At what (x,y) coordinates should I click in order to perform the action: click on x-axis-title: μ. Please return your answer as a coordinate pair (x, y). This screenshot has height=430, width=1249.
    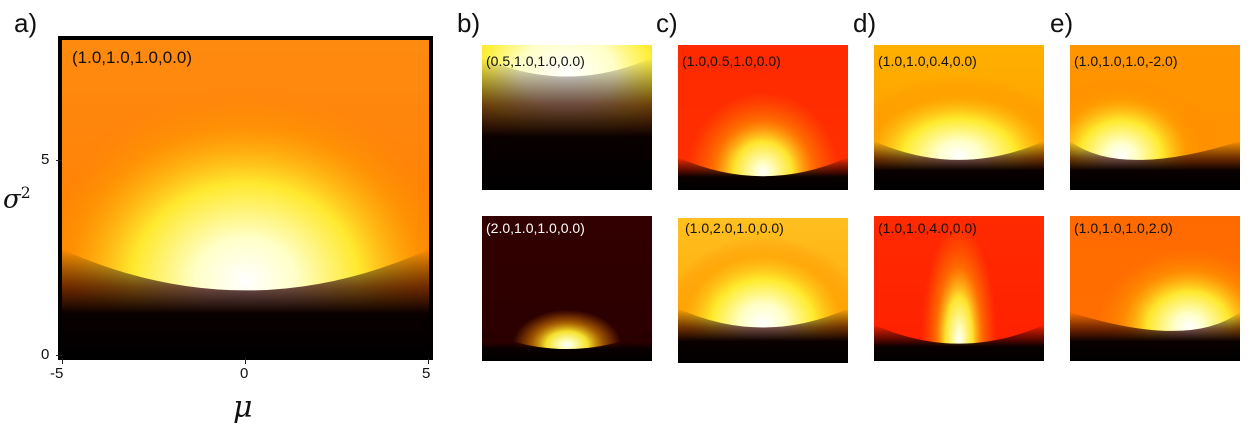
    Looking at the image, I should click on (243, 407).